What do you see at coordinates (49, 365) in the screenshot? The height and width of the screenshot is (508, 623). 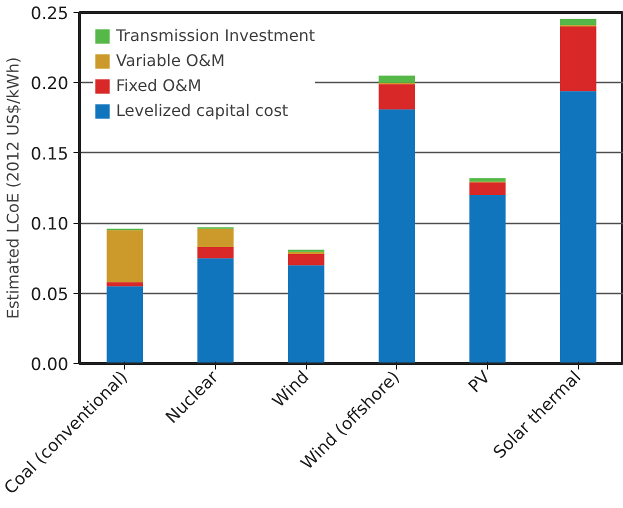 I see `y-tick-label: 0.00` at bounding box center [49, 365].